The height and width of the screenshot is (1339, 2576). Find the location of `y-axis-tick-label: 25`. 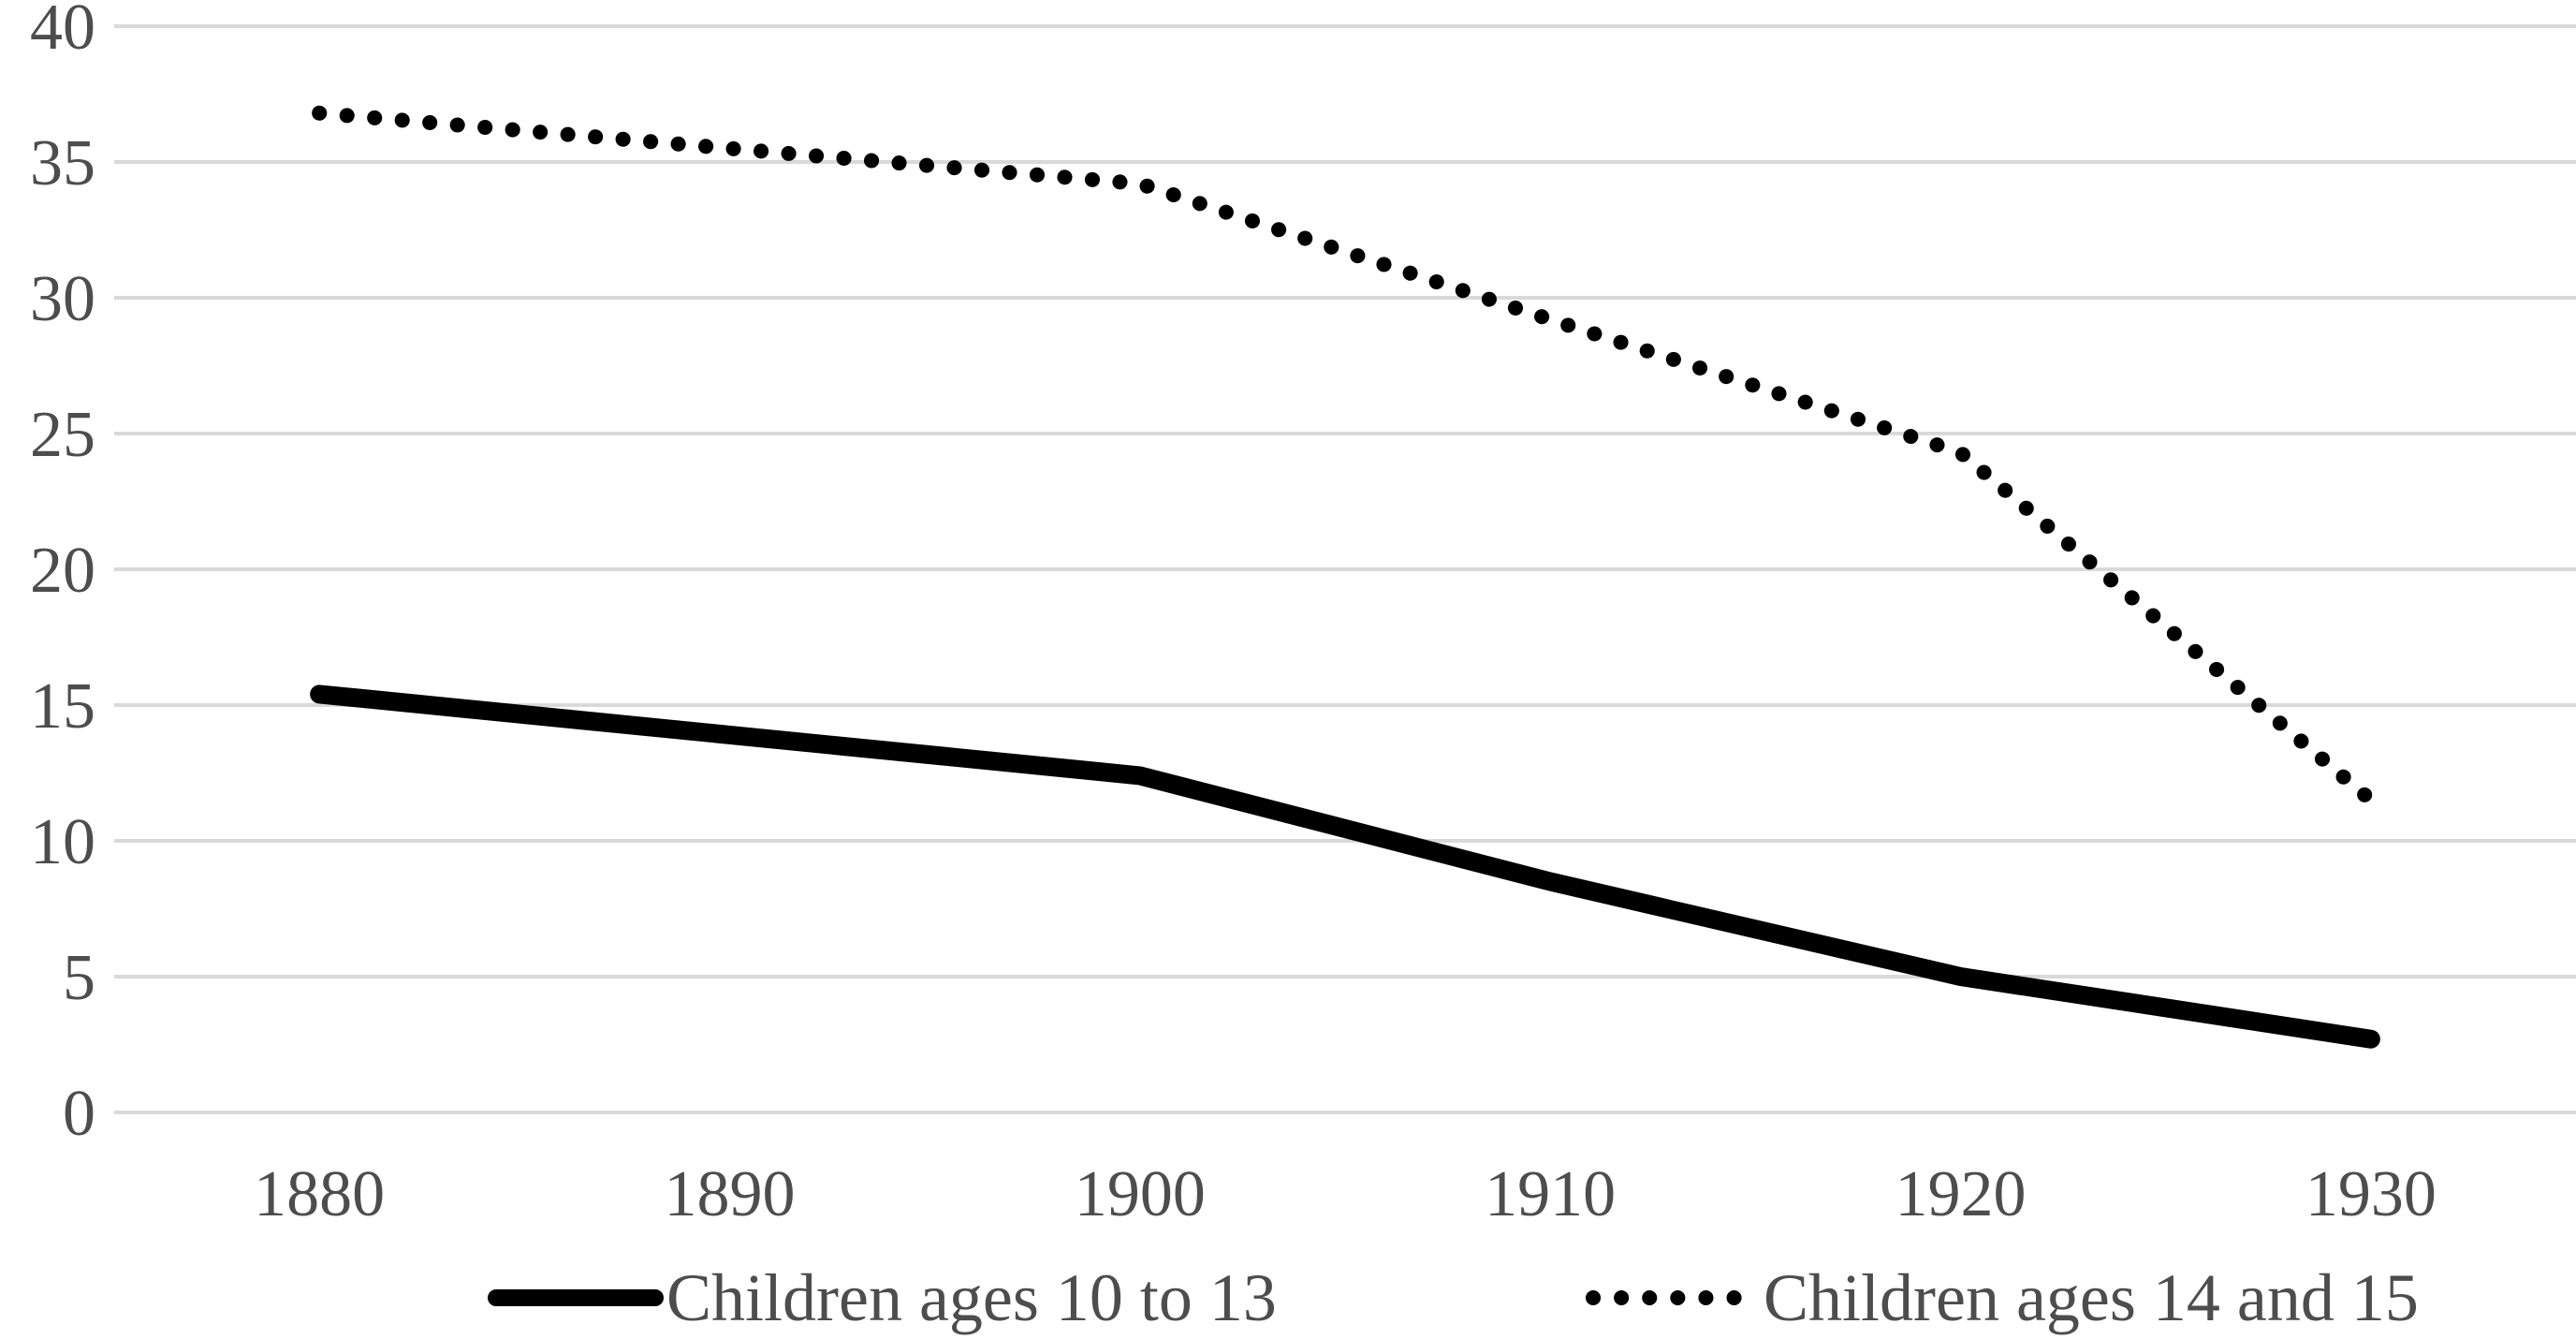

y-axis-tick-label: 25 is located at coordinates (62, 435).